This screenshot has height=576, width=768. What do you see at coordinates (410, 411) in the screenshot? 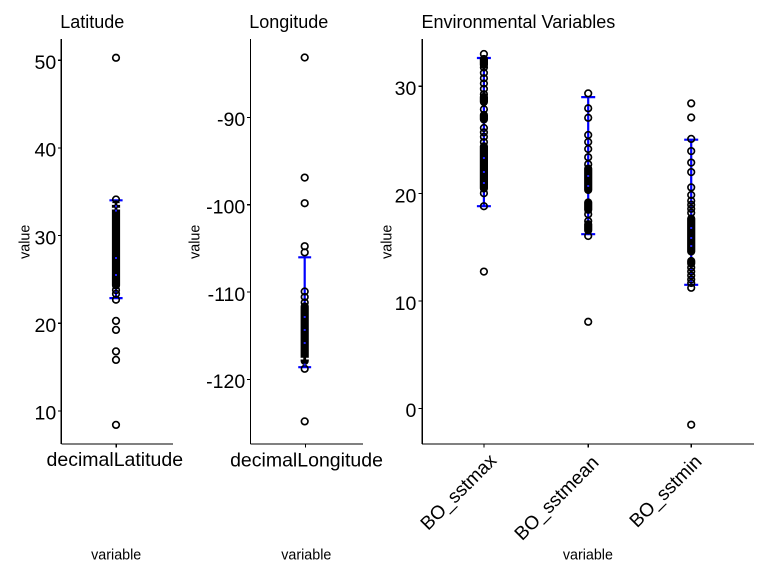
I see `svg-text: 0` at bounding box center [410, 411].